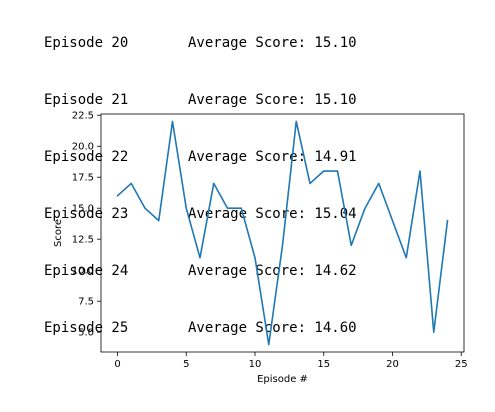 Image resolution: width=495 pixels, height=412 pixels. What do you see at coordinates (83, 271) in the screenshot?
I see `y-tick-label: 10.0` at bounding box center [83, 271].